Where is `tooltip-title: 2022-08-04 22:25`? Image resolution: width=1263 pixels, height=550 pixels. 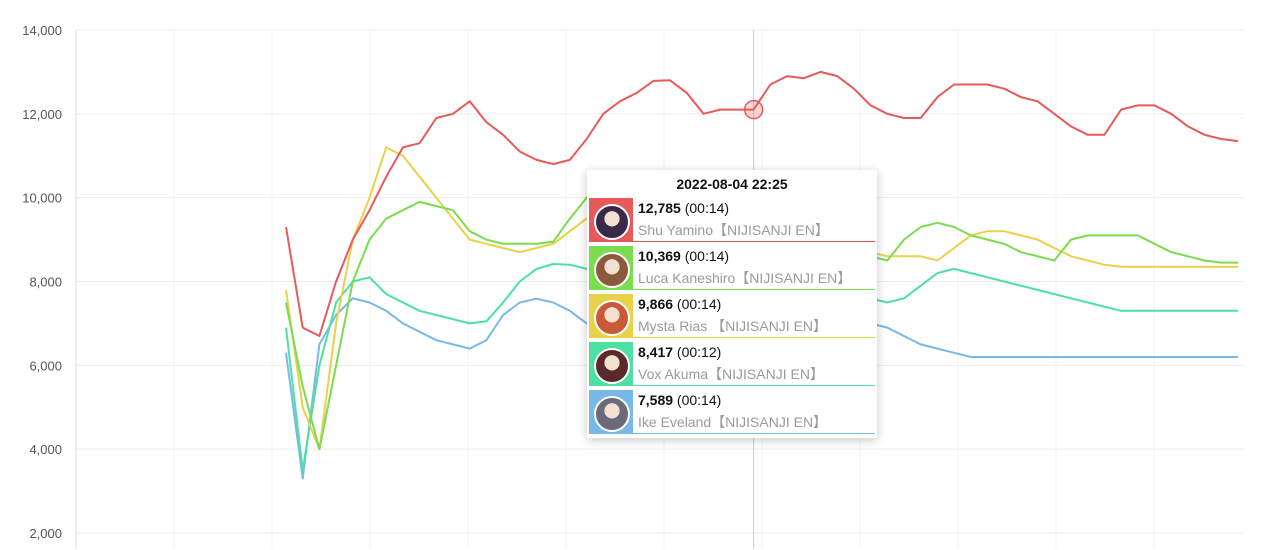
tooltip-title: 2022-08-04 22:25 is located at coordinates (732, 184).